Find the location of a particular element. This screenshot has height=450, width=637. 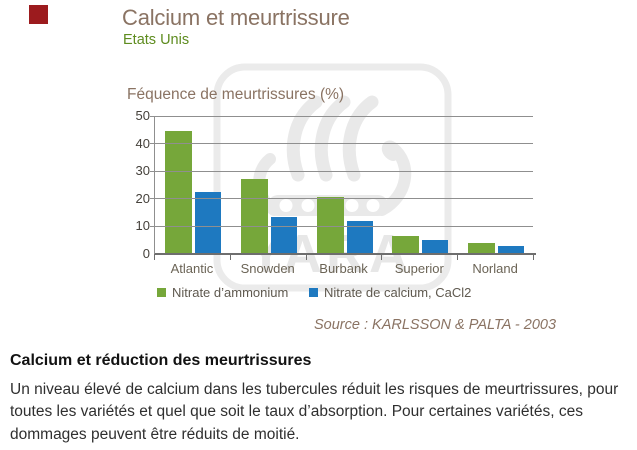

x-axis-category-label: Norland is located at coordinates (495, 268).